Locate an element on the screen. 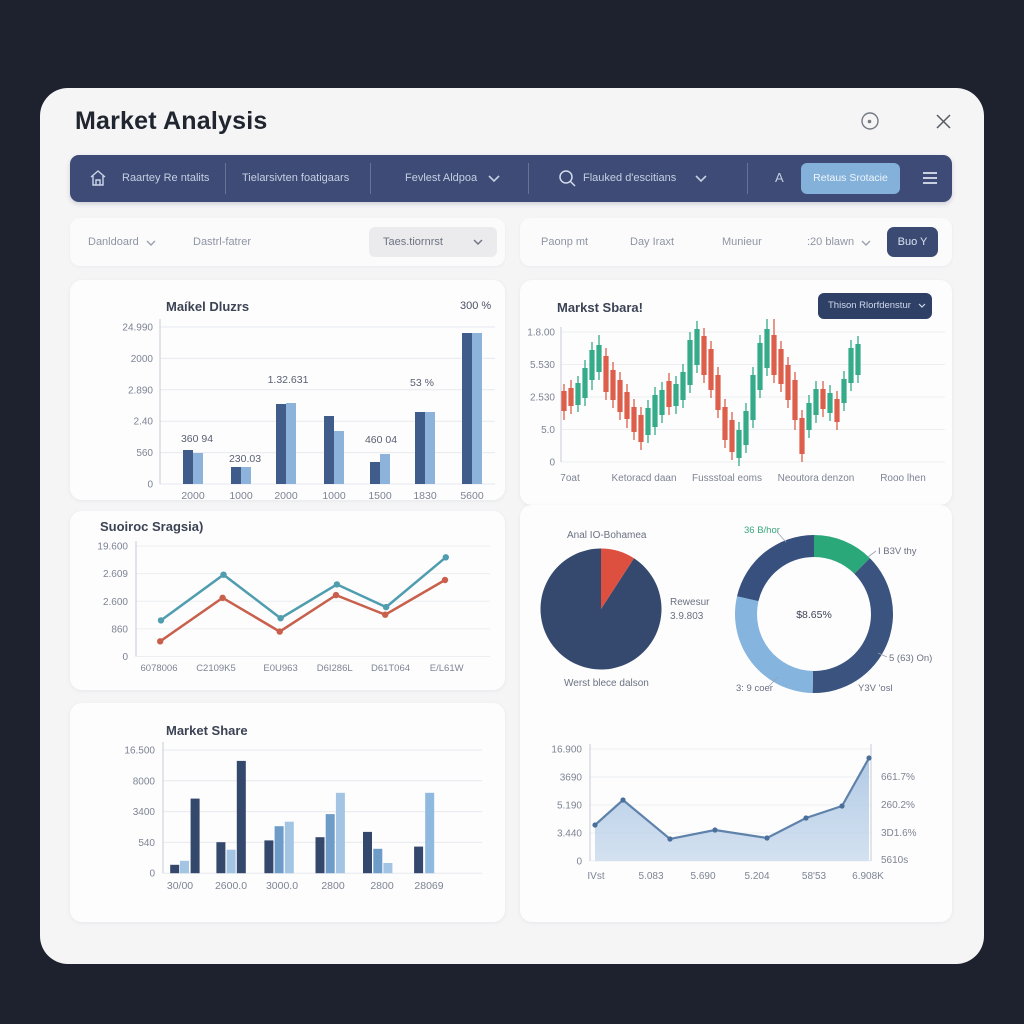 The height and width of the screenshot is (1024, 1024). svg-text: 53 % is located at coordinates (422, 383).